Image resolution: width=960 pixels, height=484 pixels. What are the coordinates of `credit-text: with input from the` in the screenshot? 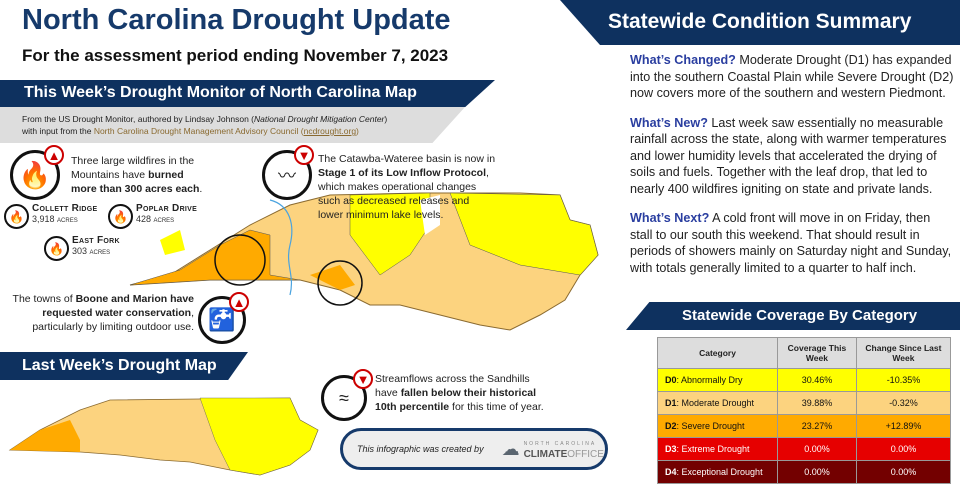 It's located at (58, 131).